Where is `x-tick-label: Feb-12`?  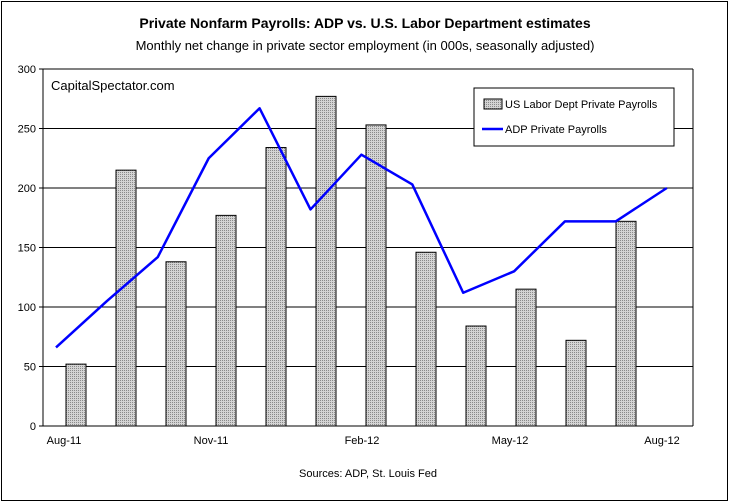 x-tick-label: Feb-12 is located at coordinates (362, 441).